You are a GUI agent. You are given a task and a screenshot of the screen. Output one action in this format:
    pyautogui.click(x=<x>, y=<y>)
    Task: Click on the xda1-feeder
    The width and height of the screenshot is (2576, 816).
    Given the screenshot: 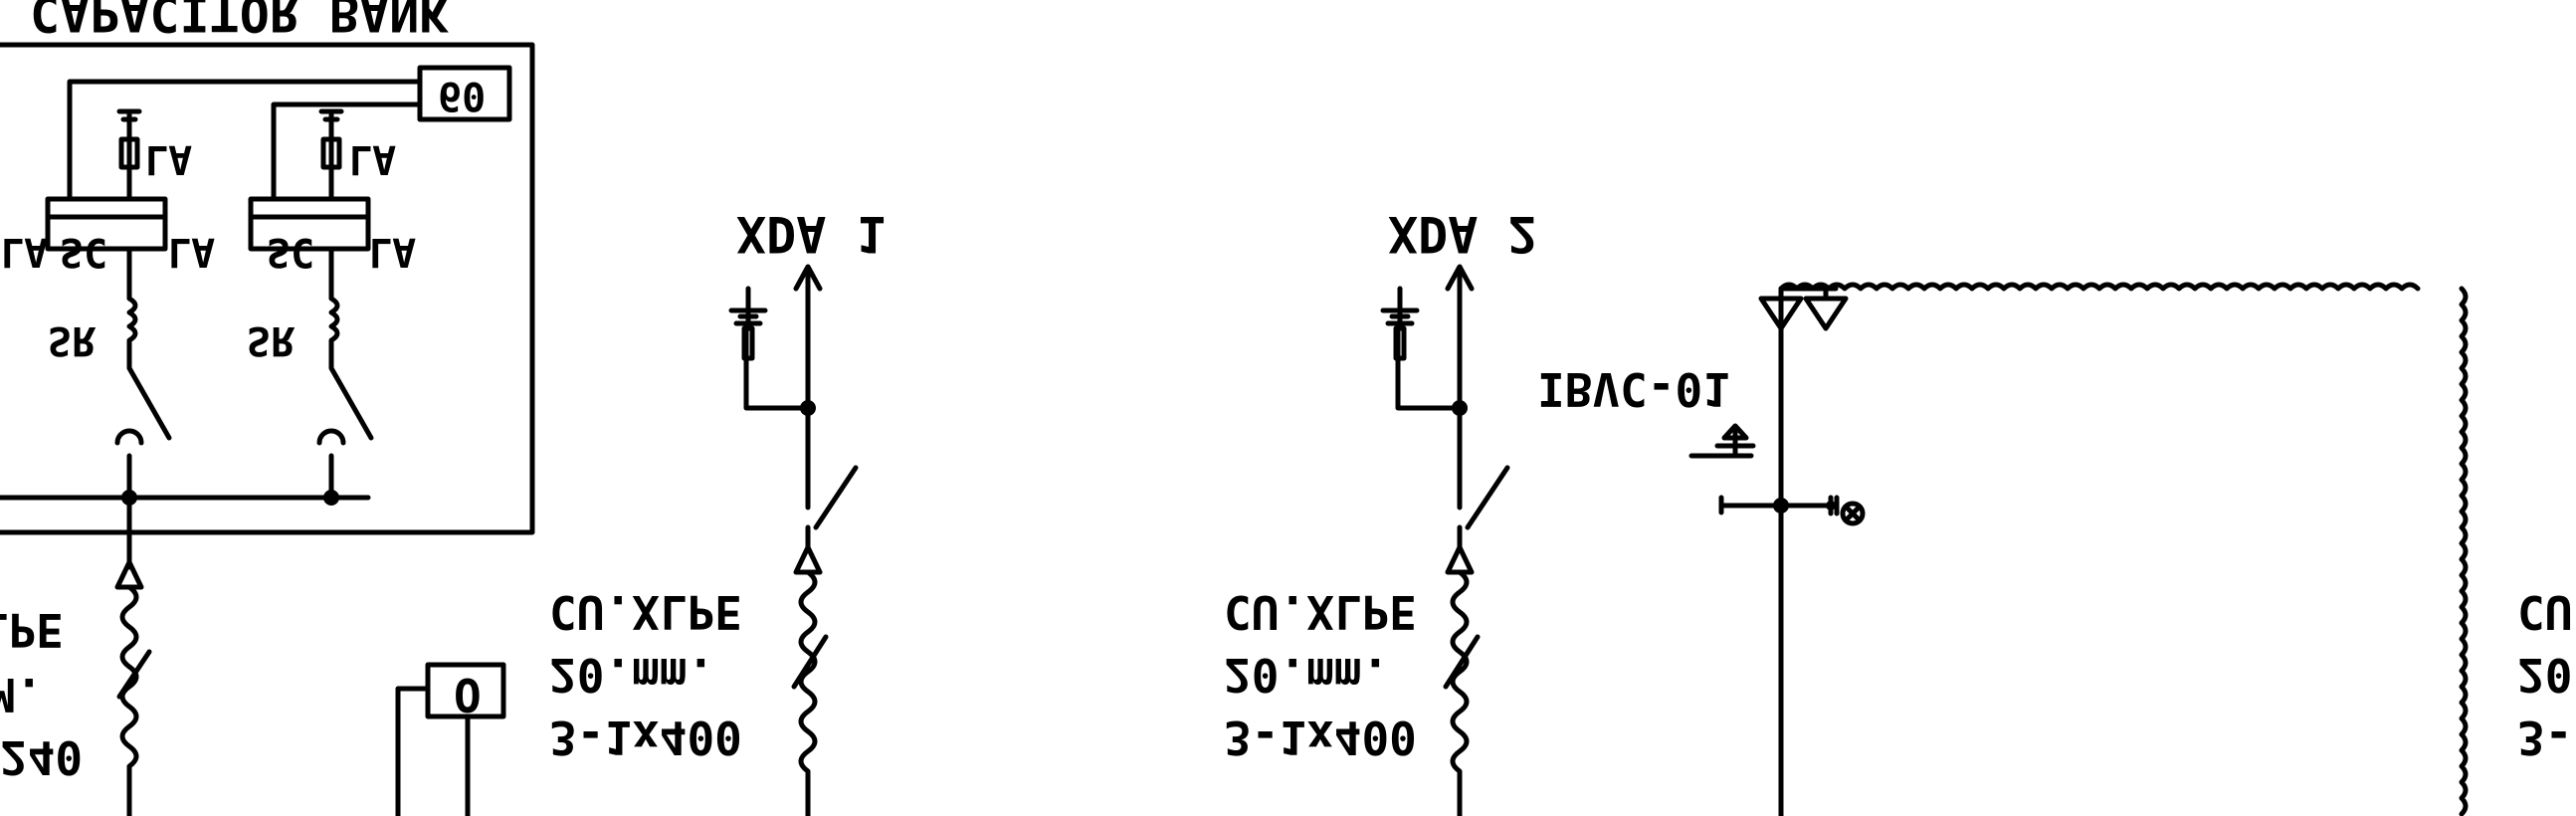 What is the action you would take?
    pyautogui.click(x=793, y=540)
    